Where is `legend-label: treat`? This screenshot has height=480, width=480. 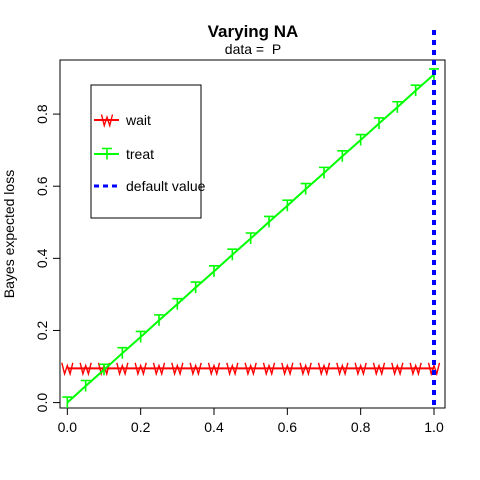 legend-label: treat is located at coordinates (140, 154).